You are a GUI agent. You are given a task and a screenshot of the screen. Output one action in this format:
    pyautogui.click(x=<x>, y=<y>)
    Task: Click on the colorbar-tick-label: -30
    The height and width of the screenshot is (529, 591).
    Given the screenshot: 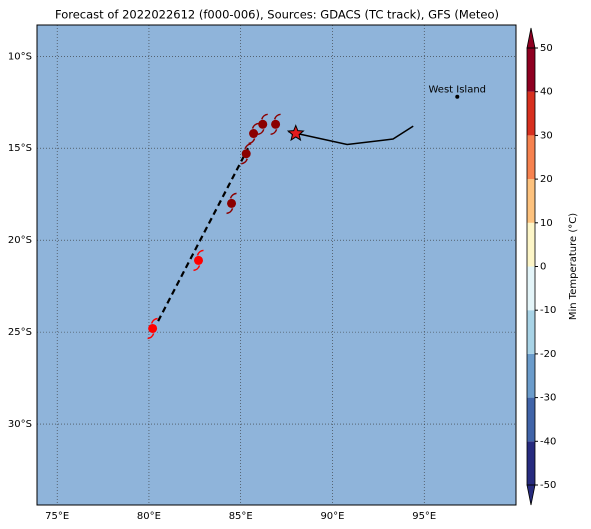 What is the action you would take?
    pyautogui.click(x=548, y=398)
    